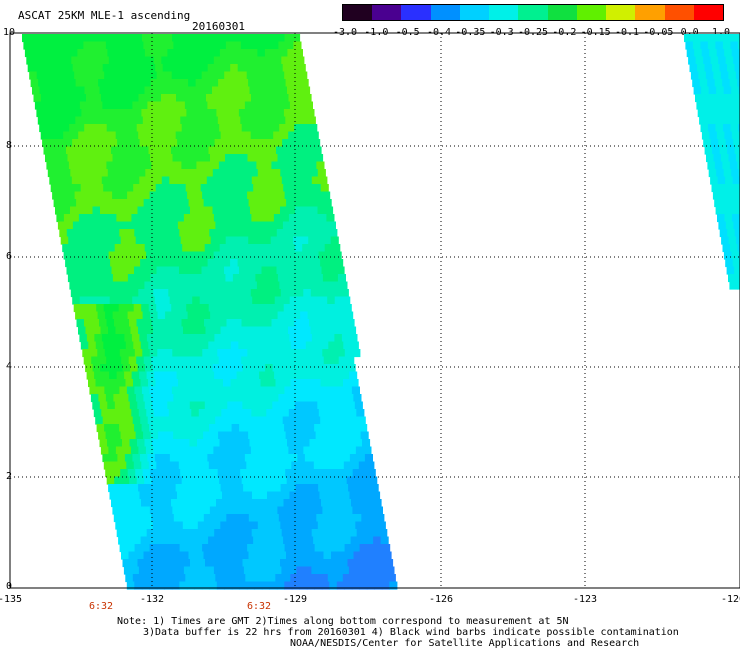 The image size is (740, 650). I want to click on colorbar-swatch, so click(504, 12).